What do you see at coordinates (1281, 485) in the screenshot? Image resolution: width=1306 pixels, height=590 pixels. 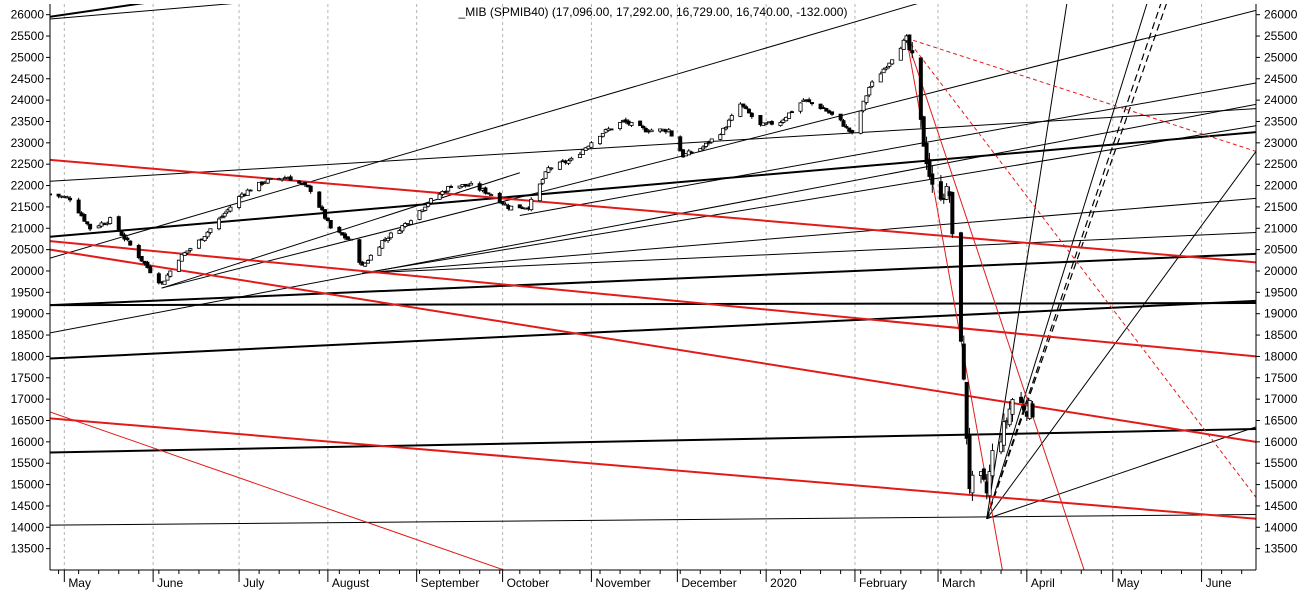 I see `y-tick-label-right-3: 15000` at bounding box center [1281, 485].